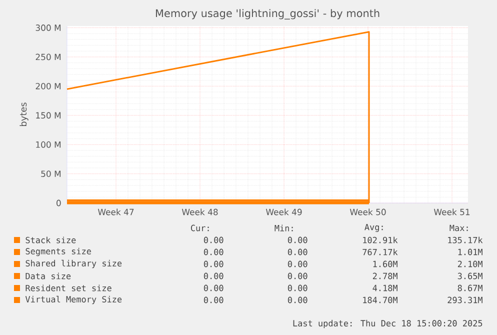 Image resolution: width=497 pixels, height=335 pixels. I want to click on y-tick-label: 0, so click(58, 203).